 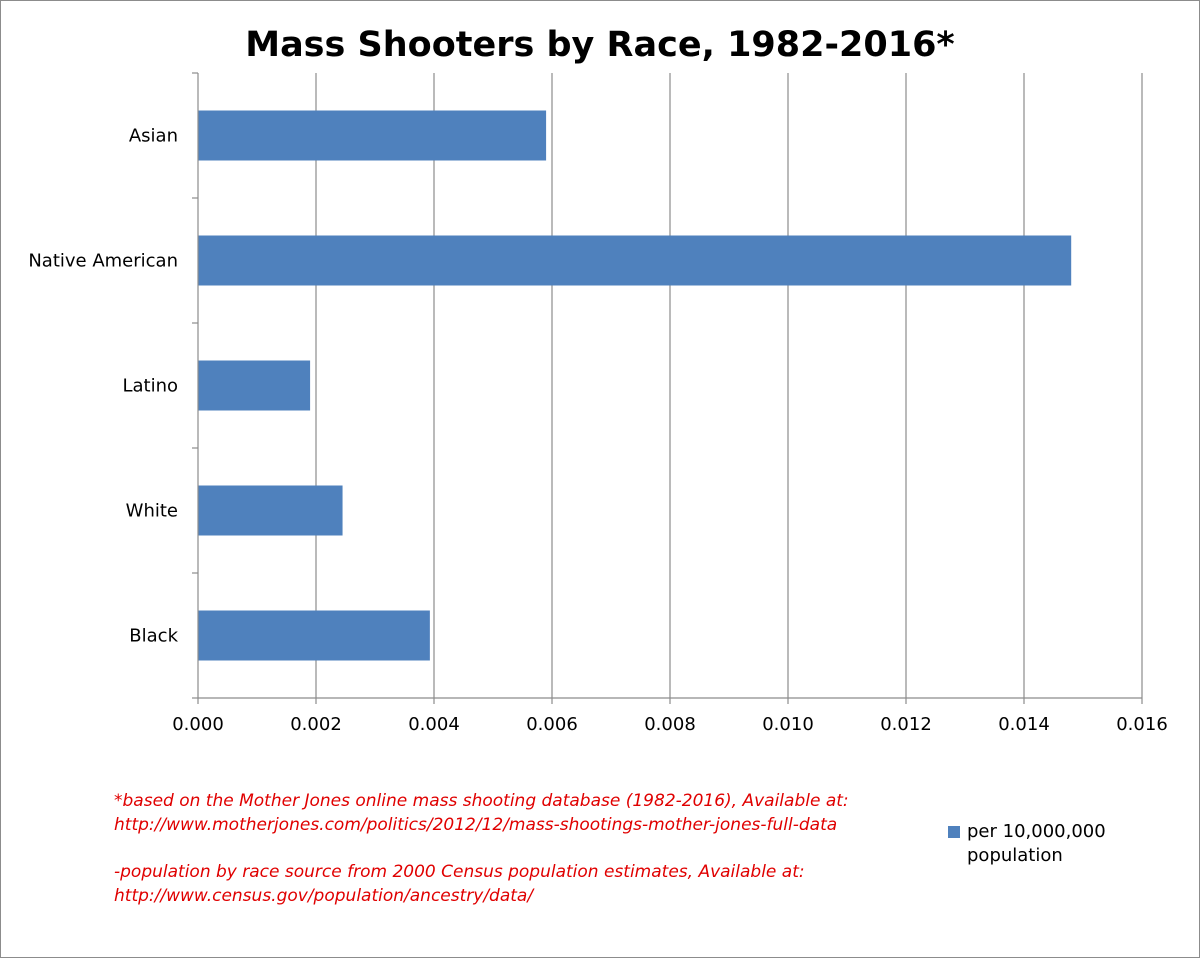 I want to click on x-tick-label: 0.016, so click(x=1142, y=724).